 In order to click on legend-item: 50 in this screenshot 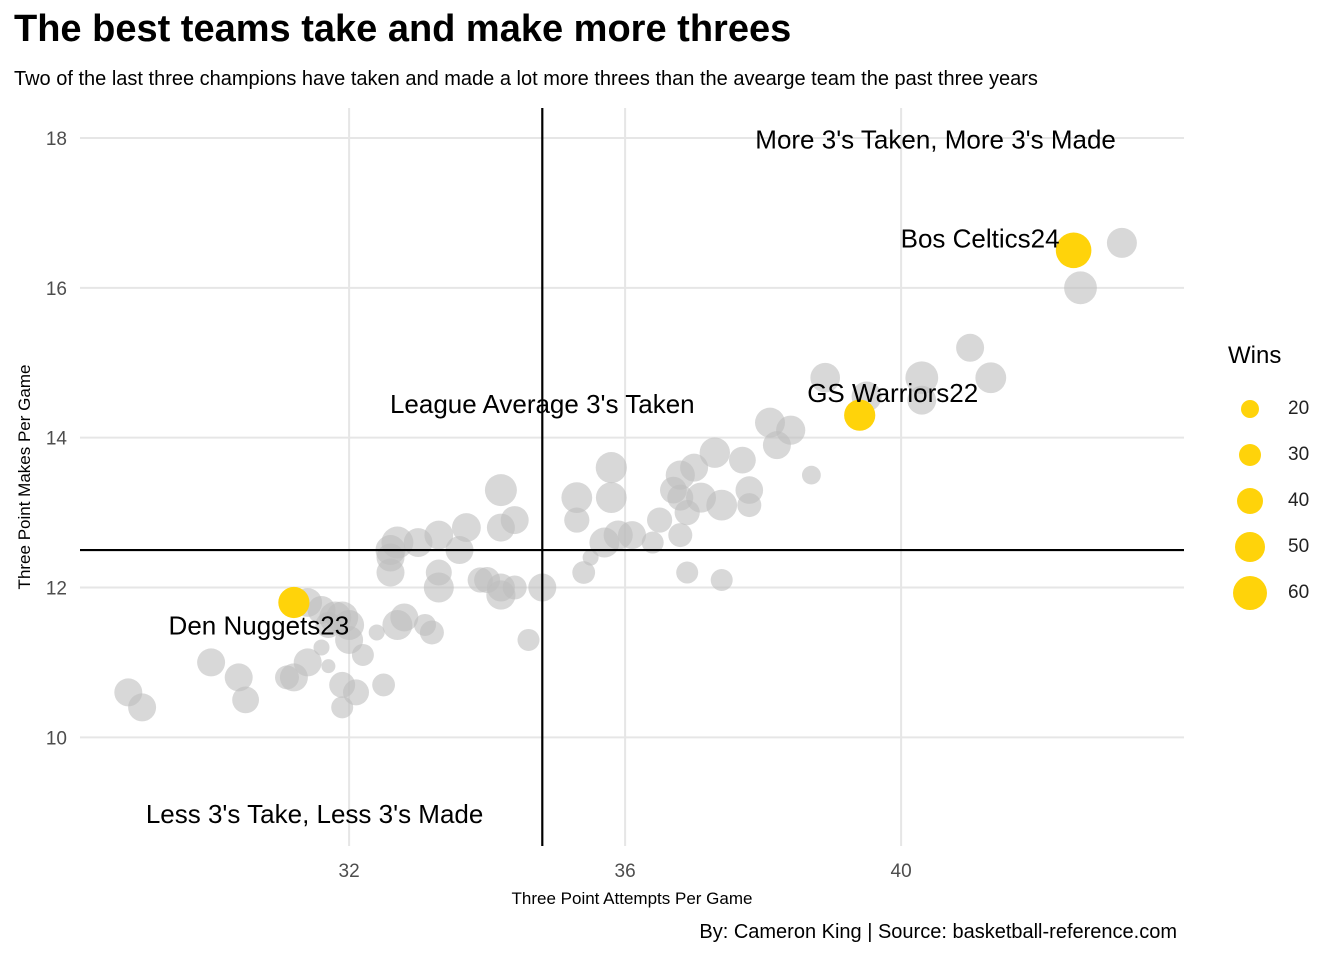, I will do `click(1268, 547)`.